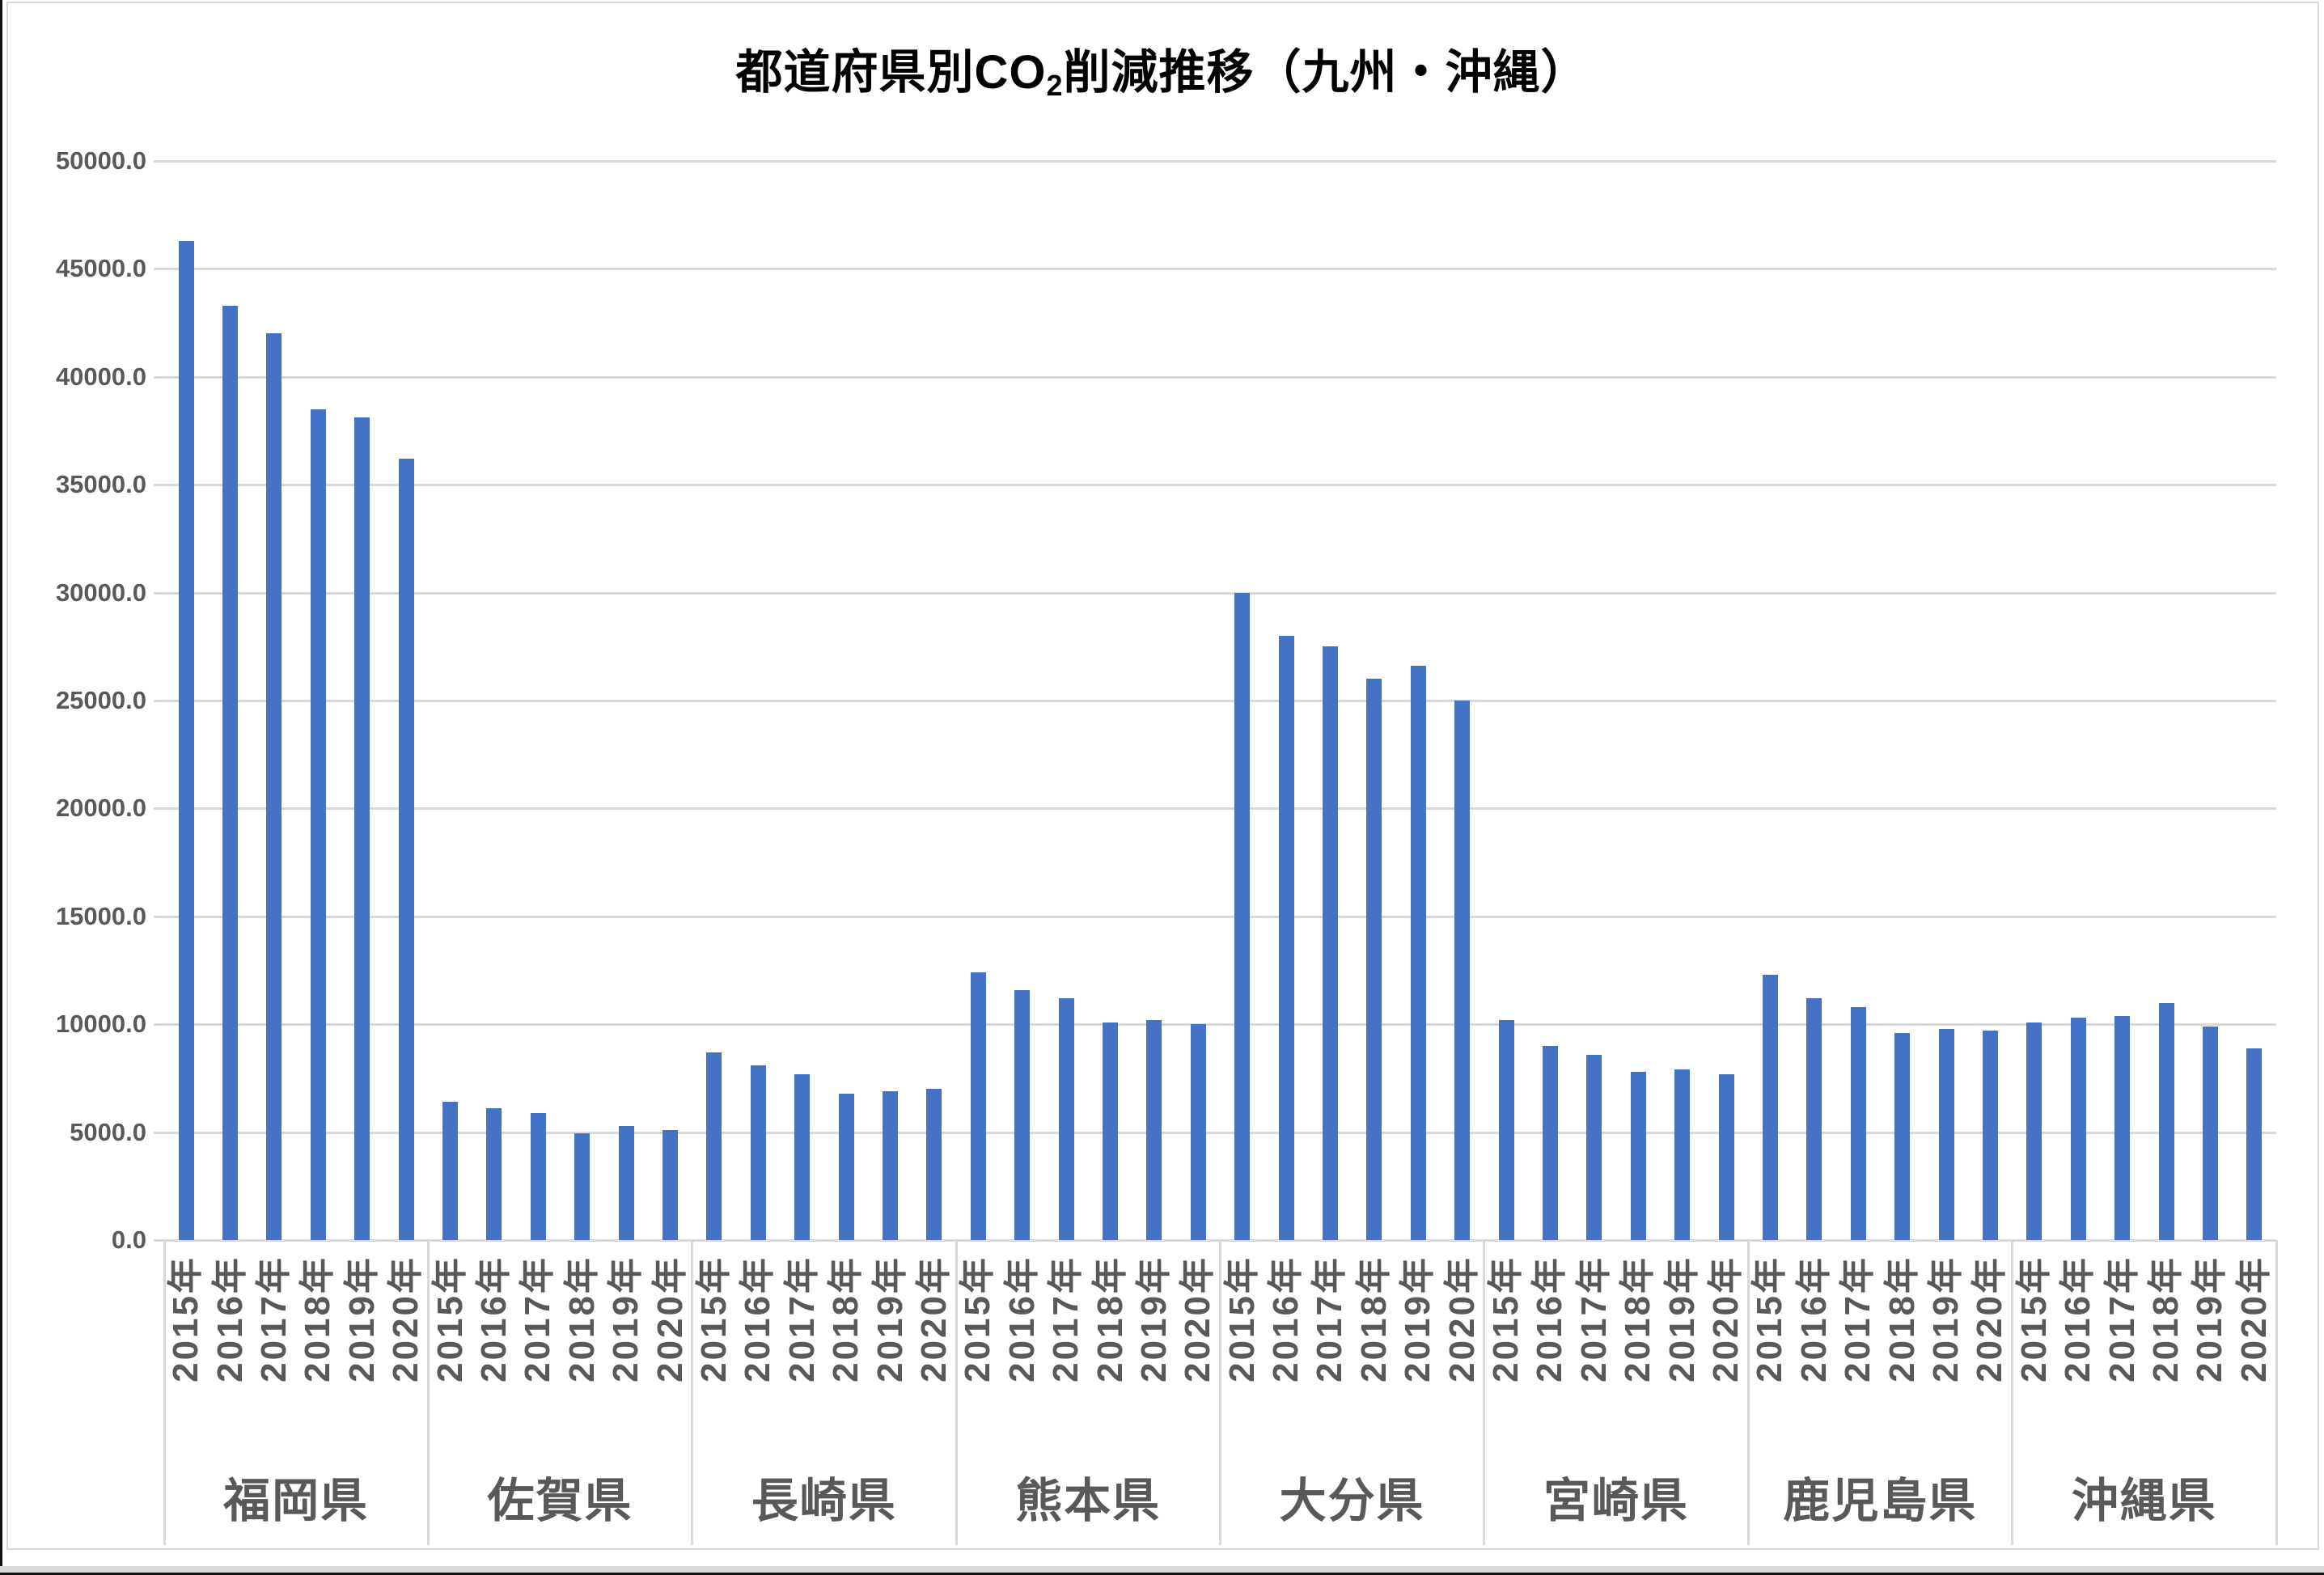  I want to click on bar-福岡県-2016年, so click(230, 773).